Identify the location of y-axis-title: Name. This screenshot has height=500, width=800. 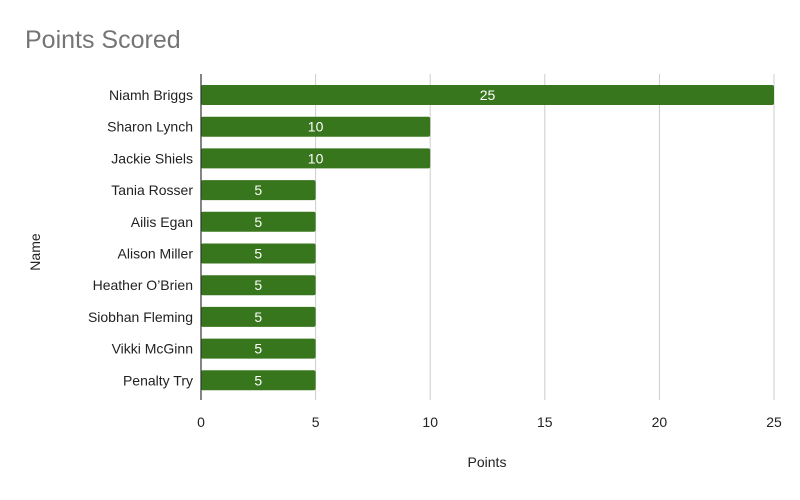
(35, 252).